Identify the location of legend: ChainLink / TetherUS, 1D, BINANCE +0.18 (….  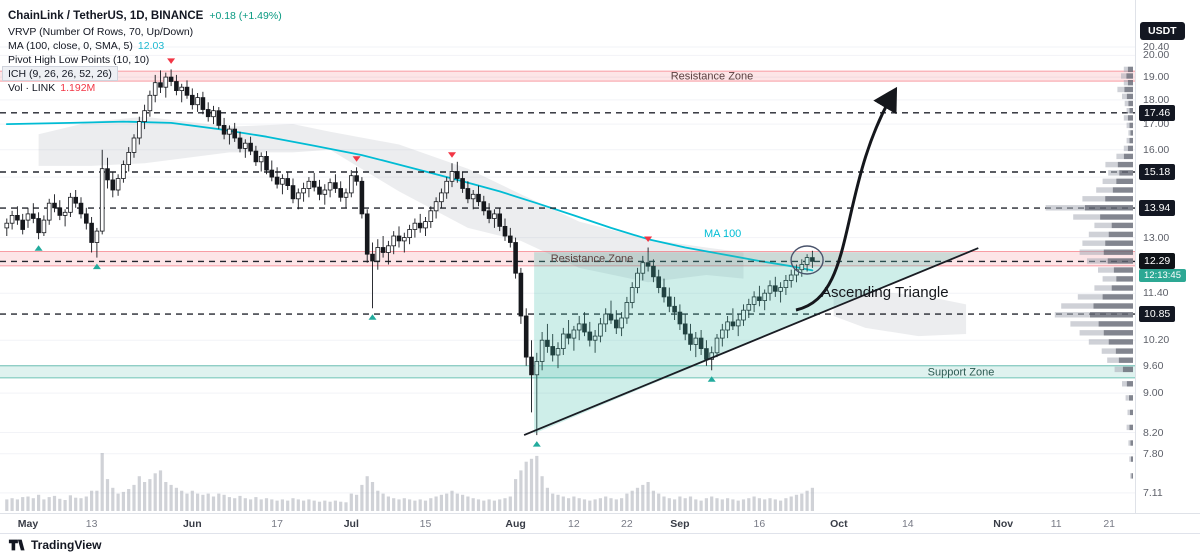
(142, 52).